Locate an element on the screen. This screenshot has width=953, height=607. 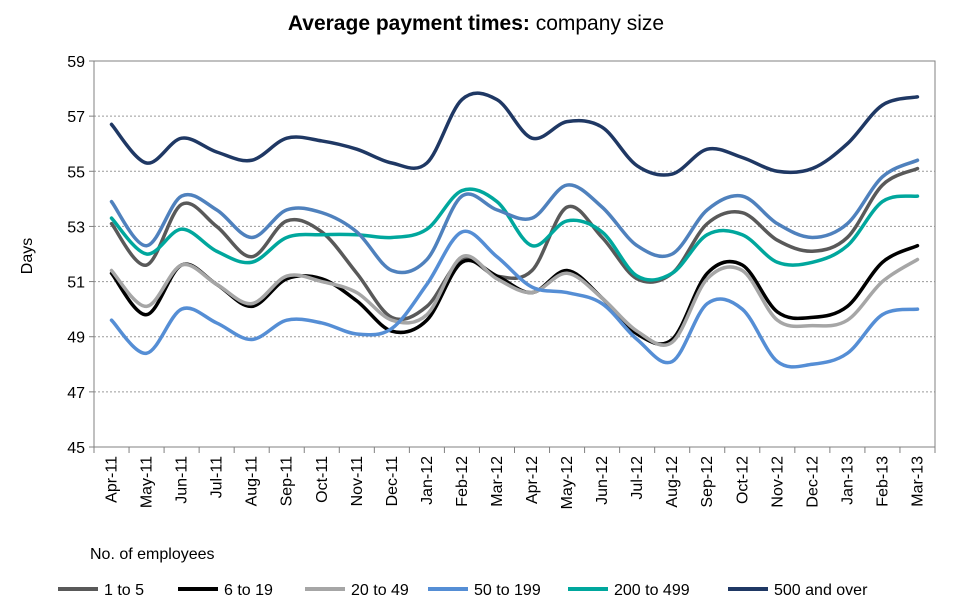
chart-title-bold: Average payment times: is located at coordinates (409, 23).